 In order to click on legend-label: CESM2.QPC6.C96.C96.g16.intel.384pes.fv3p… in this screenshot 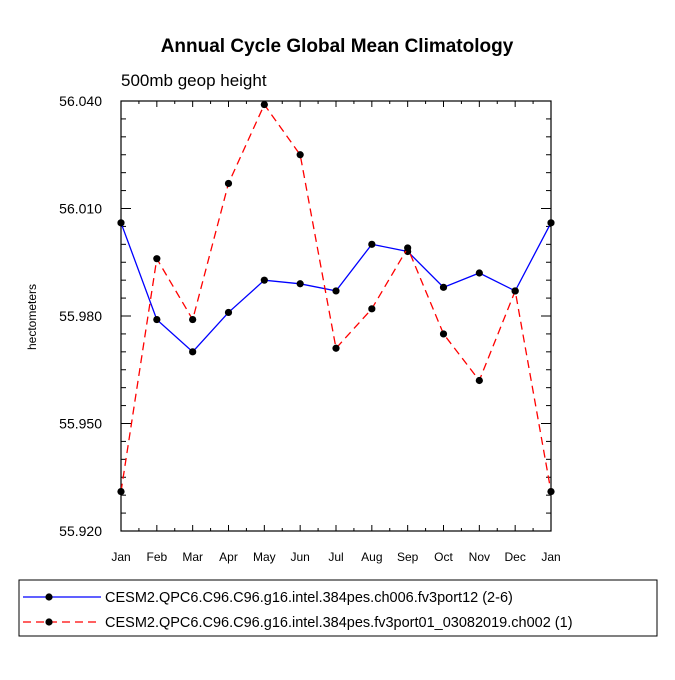, I will do `click(339, 623)`.